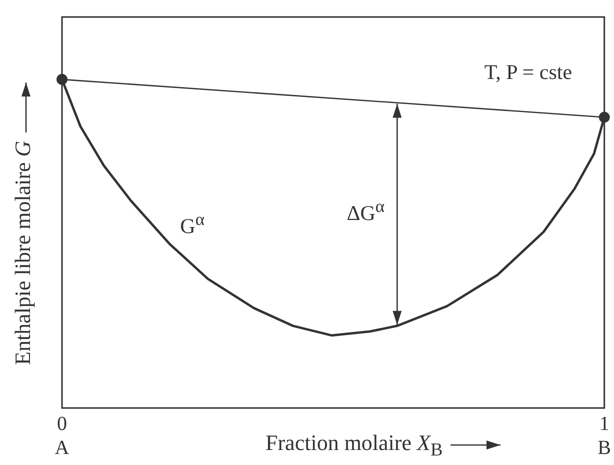 This screenshot has width=614, height=465. Describe the element at coordinates (23, 252) in the screenshot. I see `y-axis-title: Enthalpie libre molaire G` at that location.